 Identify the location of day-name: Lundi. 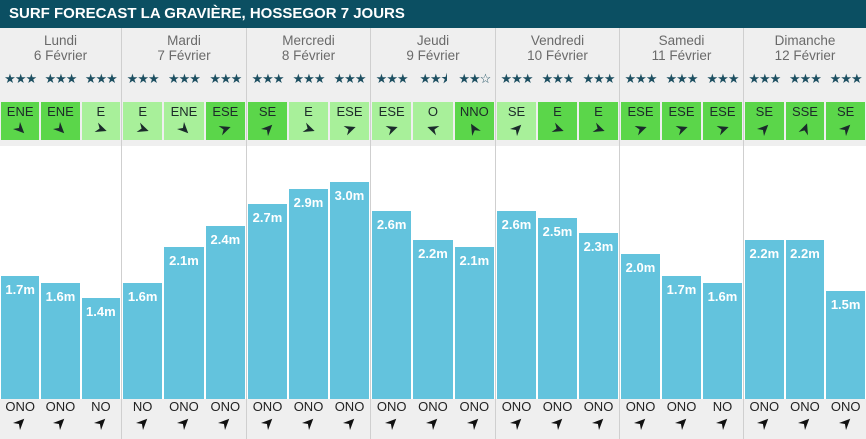
(60, 40).